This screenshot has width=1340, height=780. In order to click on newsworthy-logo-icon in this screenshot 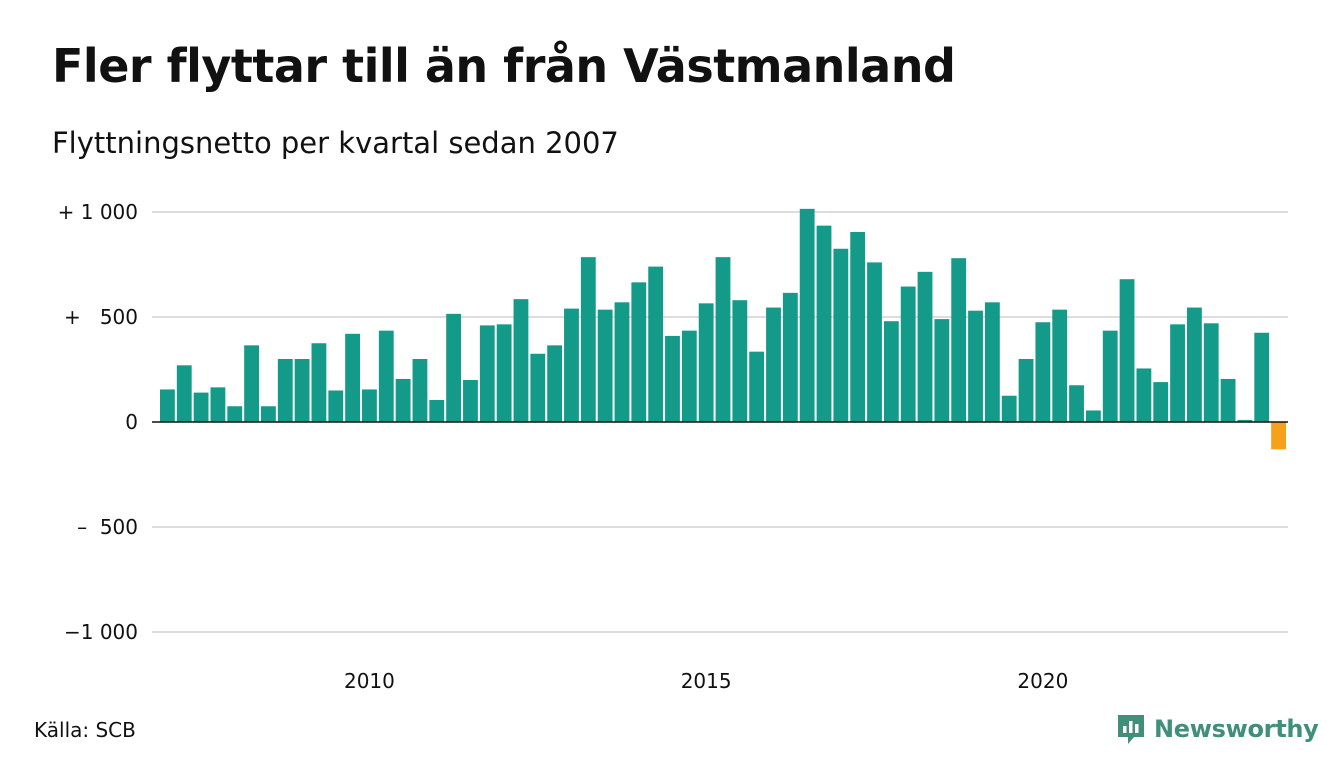, I will do `click(1131, 729)`.